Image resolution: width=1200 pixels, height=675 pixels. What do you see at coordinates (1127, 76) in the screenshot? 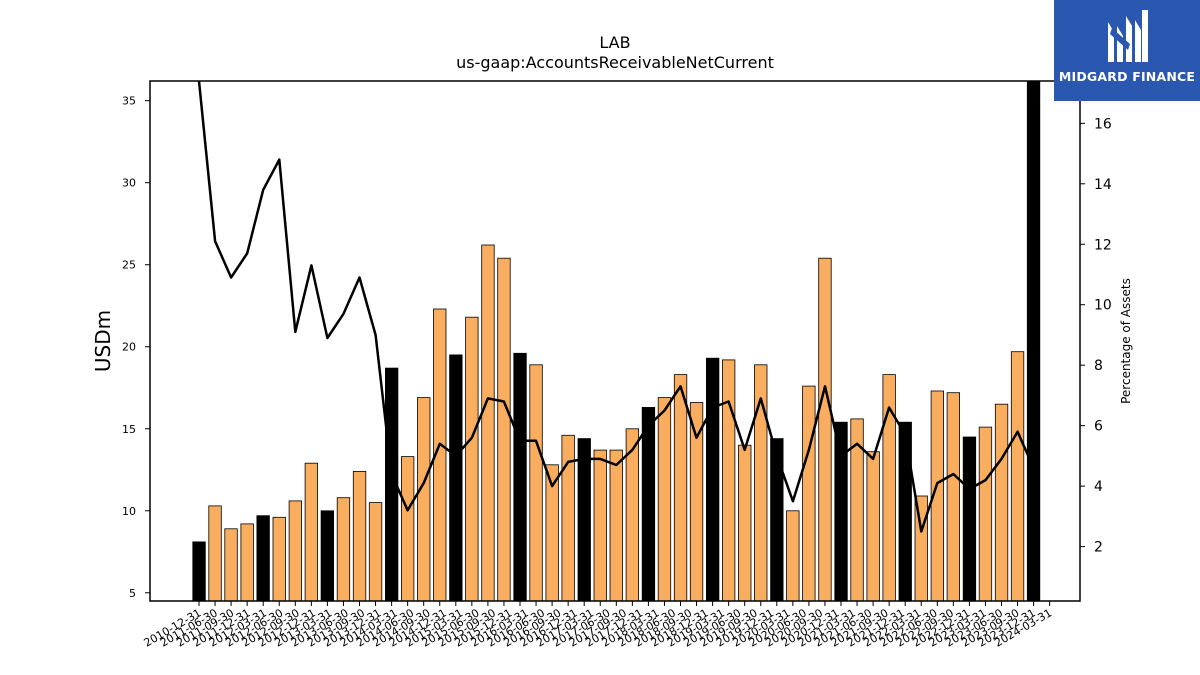
I see `logo-text: MIDGARD FINANCE` at bounding box center [1127, 76].